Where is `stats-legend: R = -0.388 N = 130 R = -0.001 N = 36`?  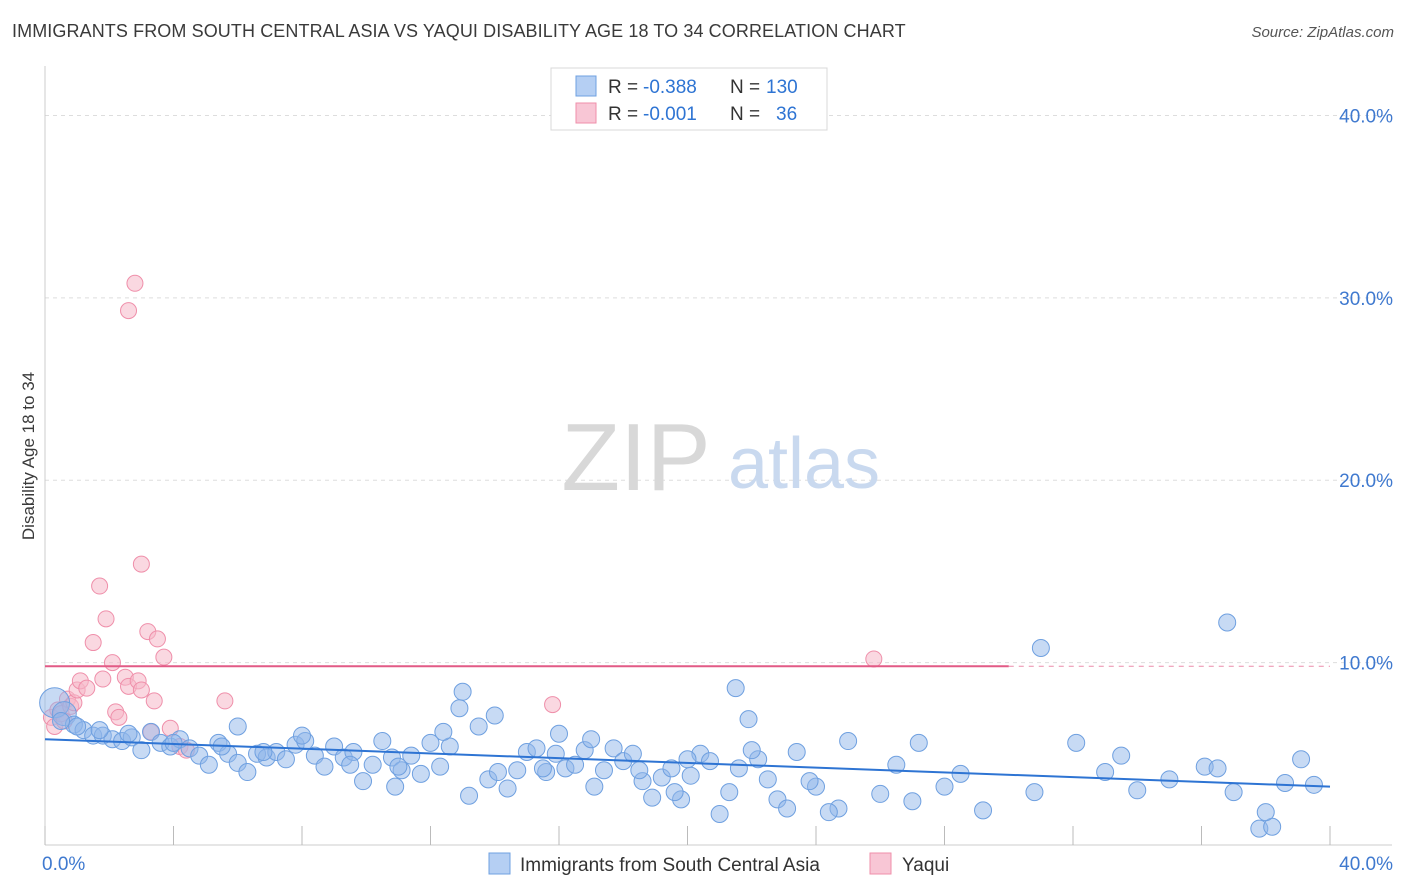 stats-legend: R = -0.388 N = 130 R = -0.001 N = 36 is located at coordinates (689, 99).